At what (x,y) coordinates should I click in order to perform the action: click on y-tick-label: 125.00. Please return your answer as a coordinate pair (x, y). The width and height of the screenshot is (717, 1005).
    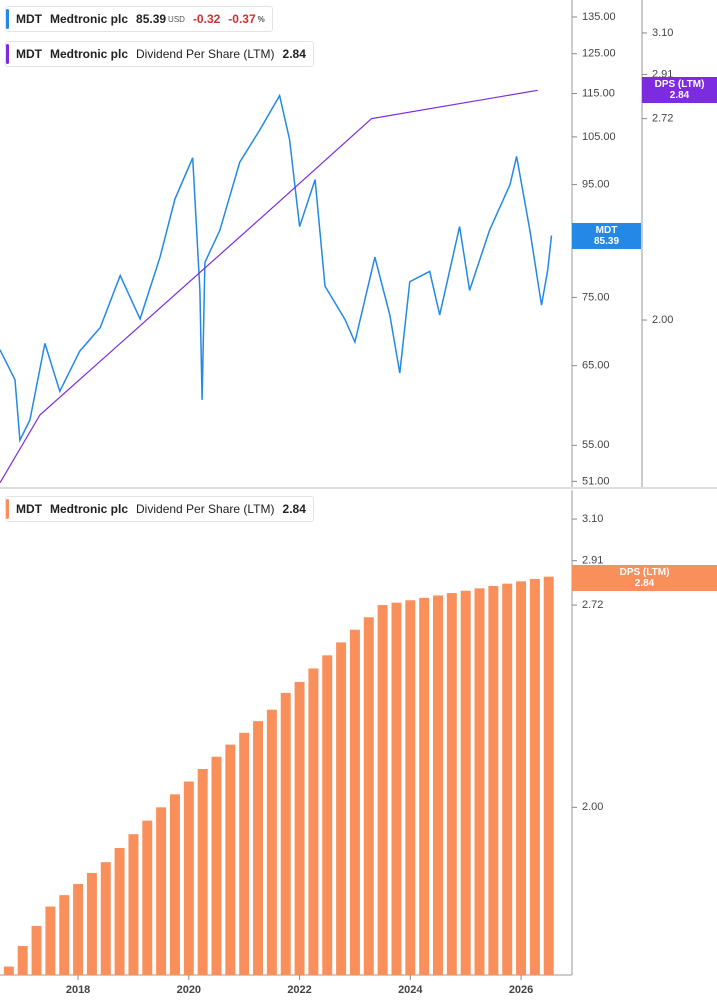
    Looking at the image, I should click on (599, 54).